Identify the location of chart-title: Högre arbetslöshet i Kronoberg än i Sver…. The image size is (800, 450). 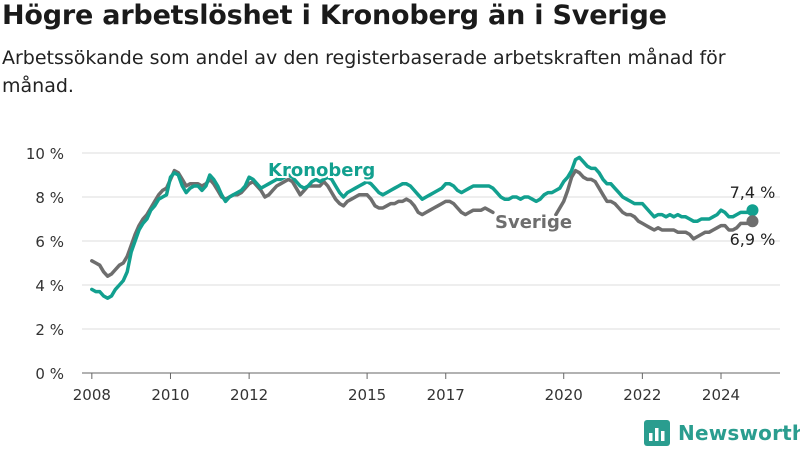
(334, 15).